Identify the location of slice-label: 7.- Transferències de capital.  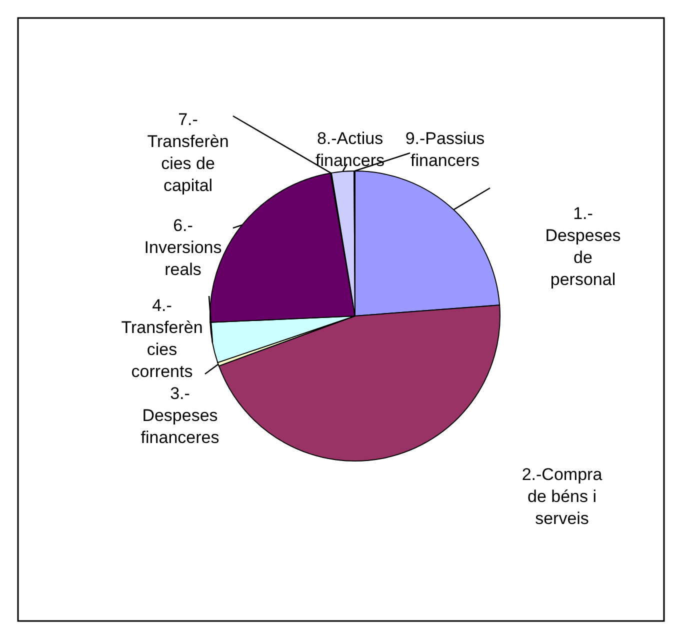
(188, 152).